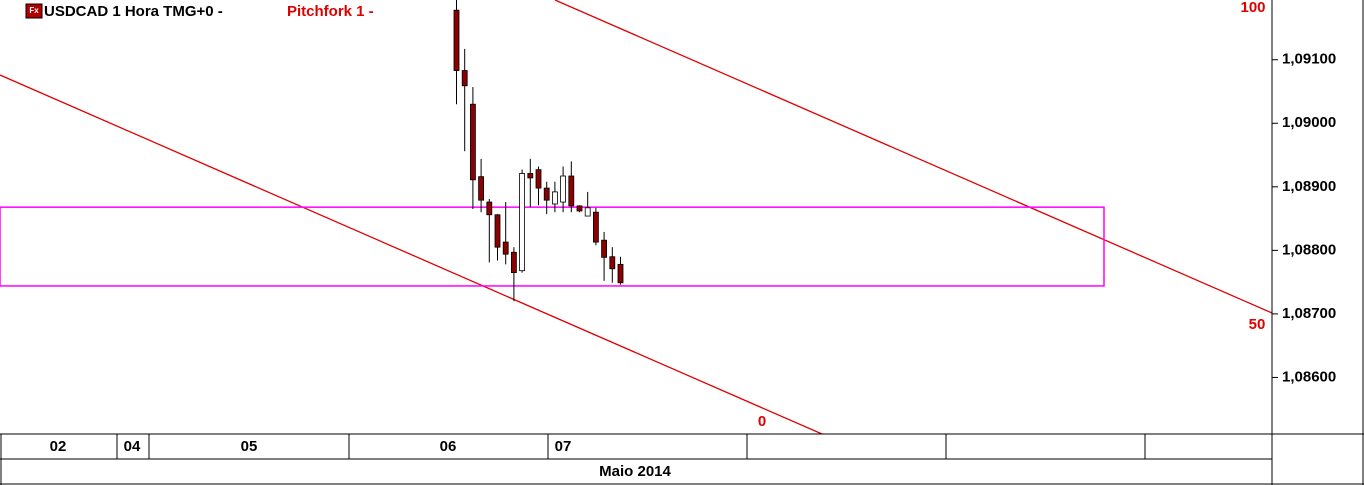 The height and width of the screenshot is (485, 1364). Describe the element at coordinates (133, 11) in the screenshot. I see `chart-title: USDCAD 1 Hora TMG+0 -` at that location.